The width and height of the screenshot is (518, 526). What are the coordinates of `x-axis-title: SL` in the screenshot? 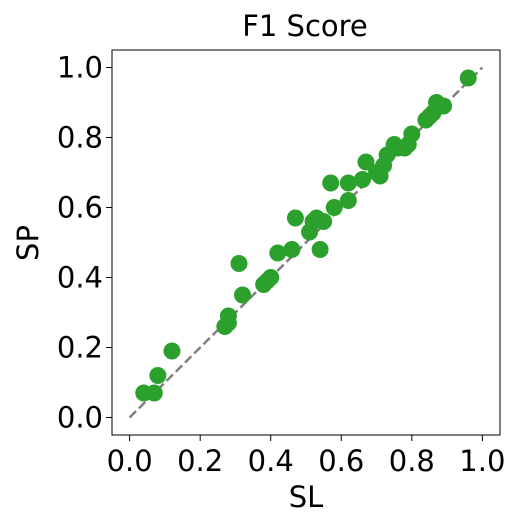 It's located at (306, 497).